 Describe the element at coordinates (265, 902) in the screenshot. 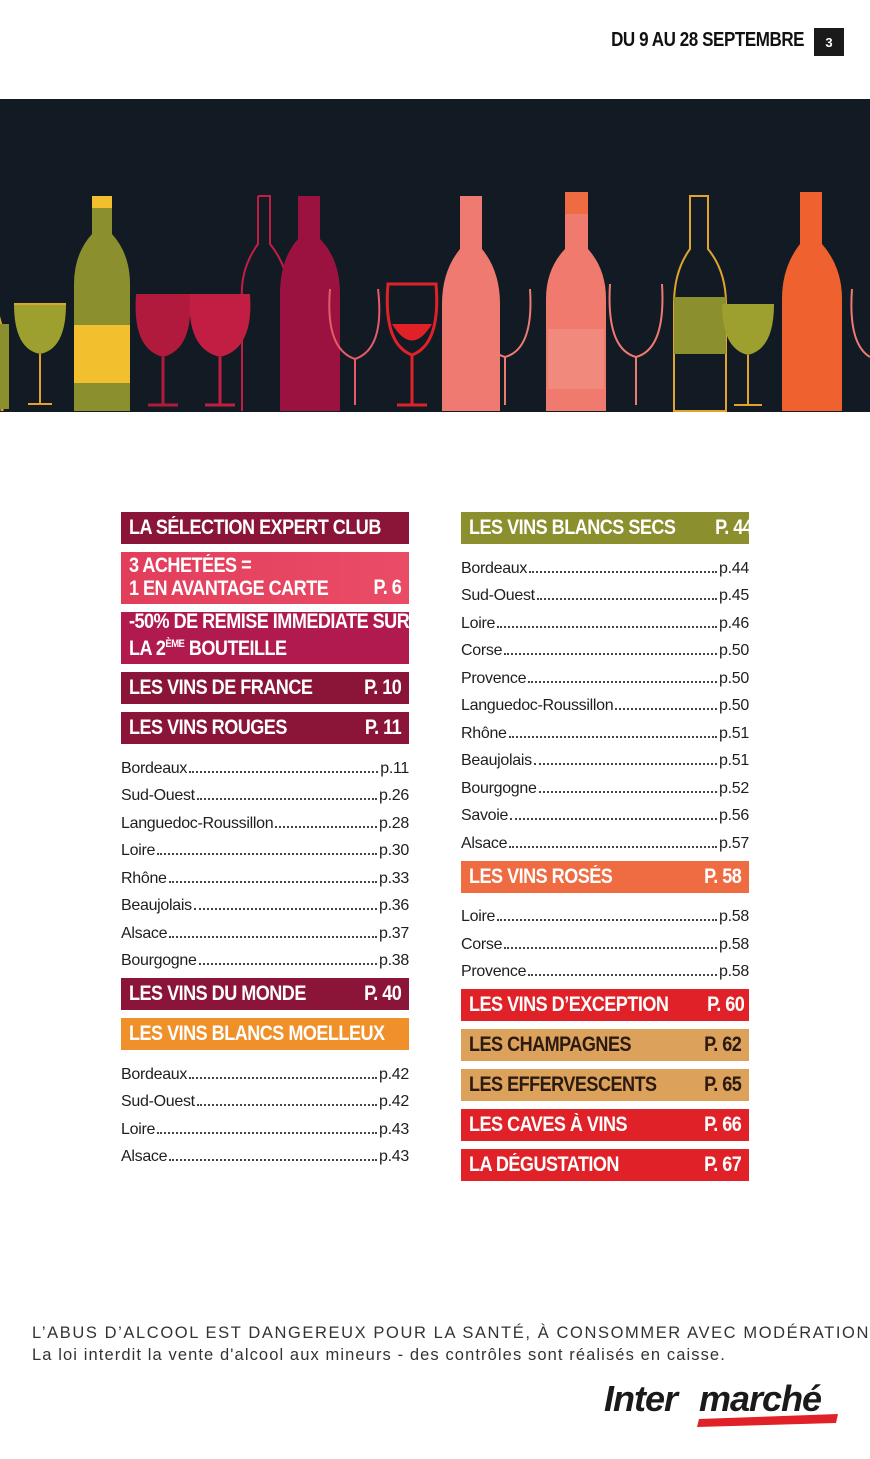

I see `list-item: Beaujolais p.36` at that location.